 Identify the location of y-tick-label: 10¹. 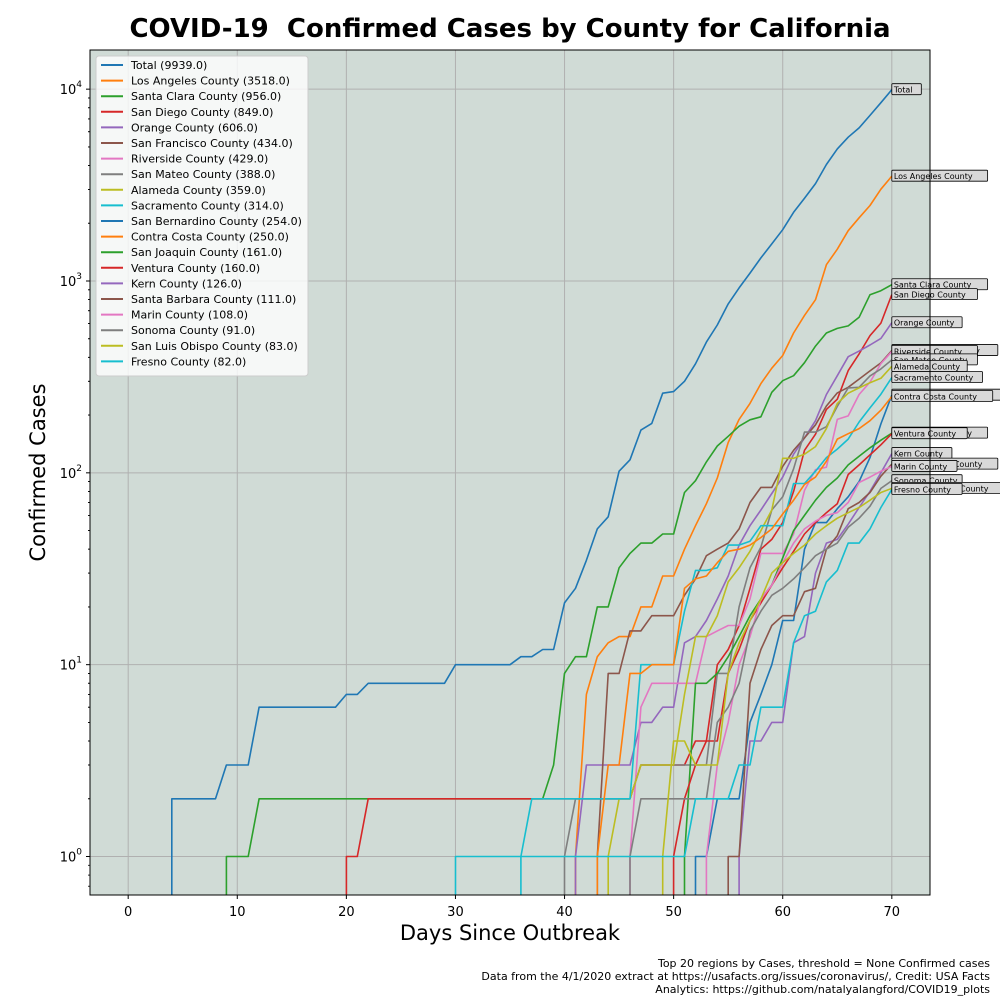
(71, 665).